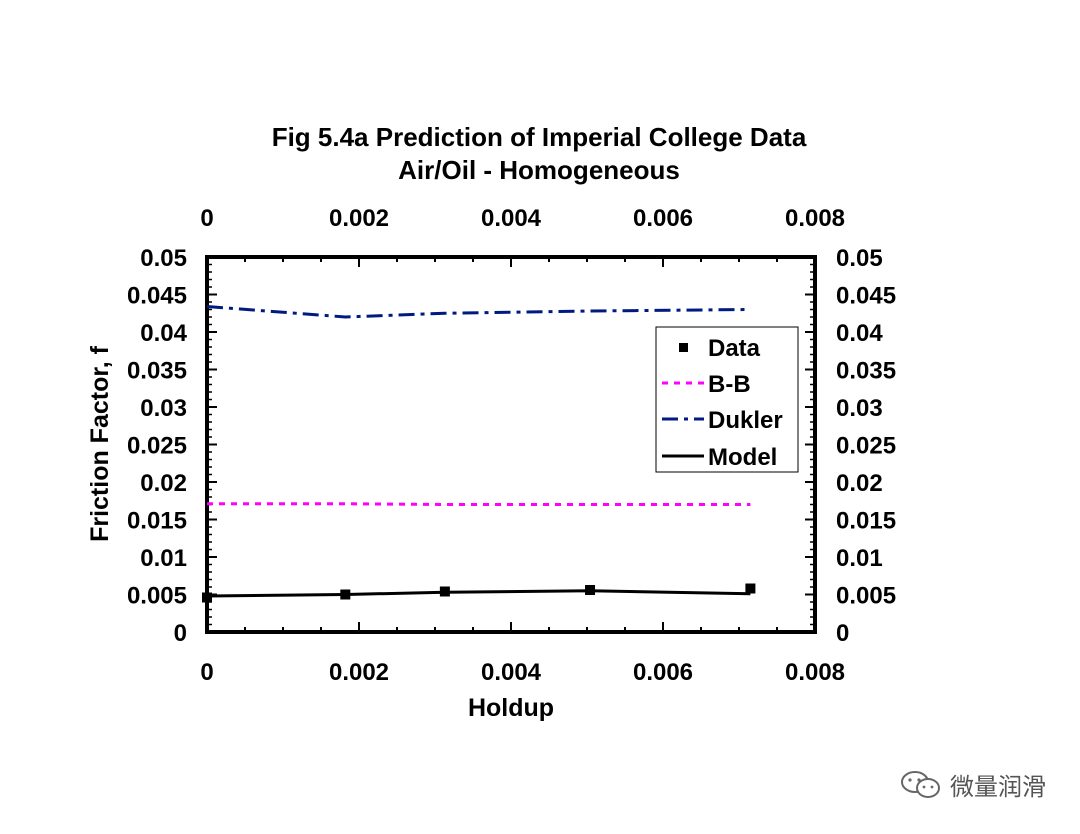  I want to click on series-line-model, so click(478, 593).